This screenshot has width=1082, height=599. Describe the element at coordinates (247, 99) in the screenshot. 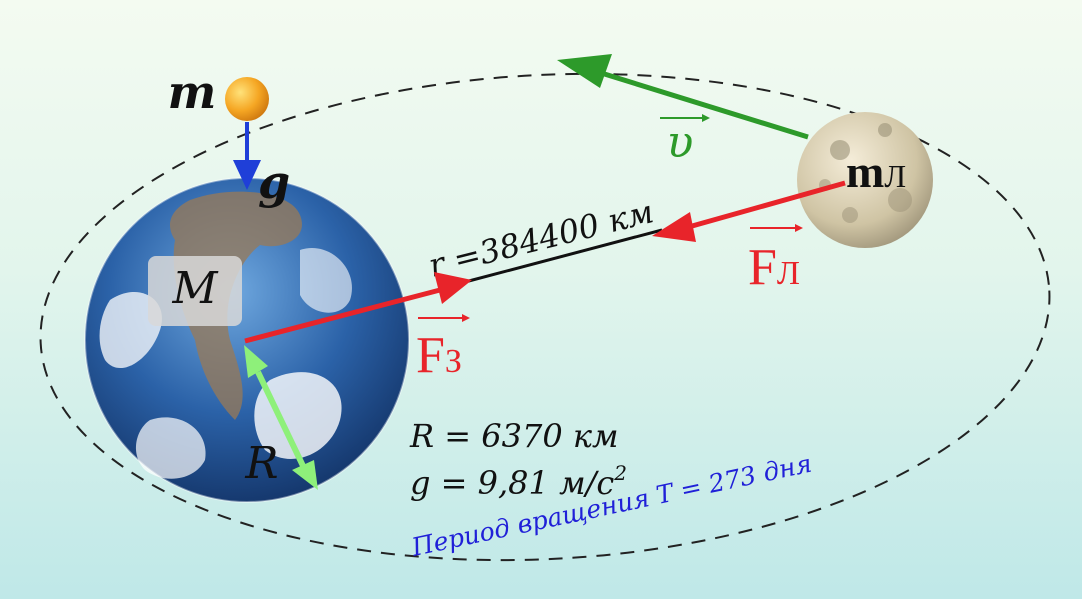

I see `small-mass-ball` at that location.